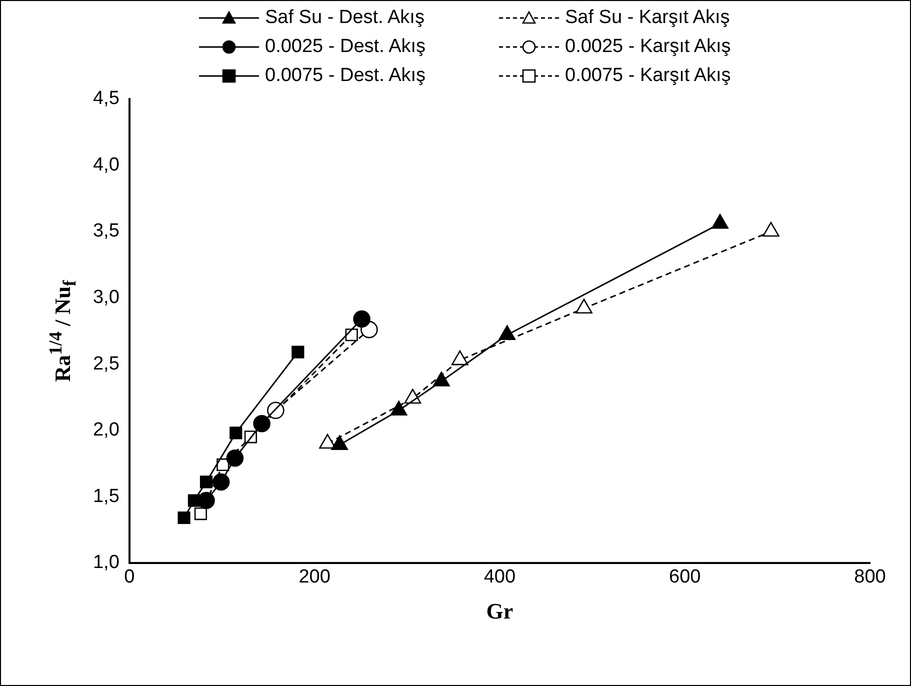 This screenshot has height=686, width=911. Describe the element at coordinates (345, 75) in the screenshot. I see `legend-label: 0.0075 - Dest. Akış` at that location.